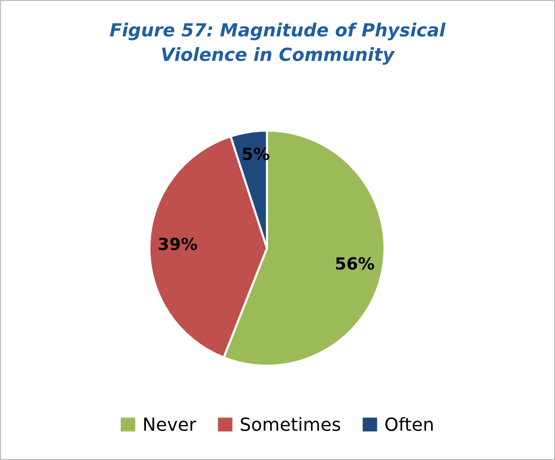 This screenshot has width=555, height=460. I want to click on chart-title: Figure 57: Magnitude of Physical Violence in Community, so click(278, 43).